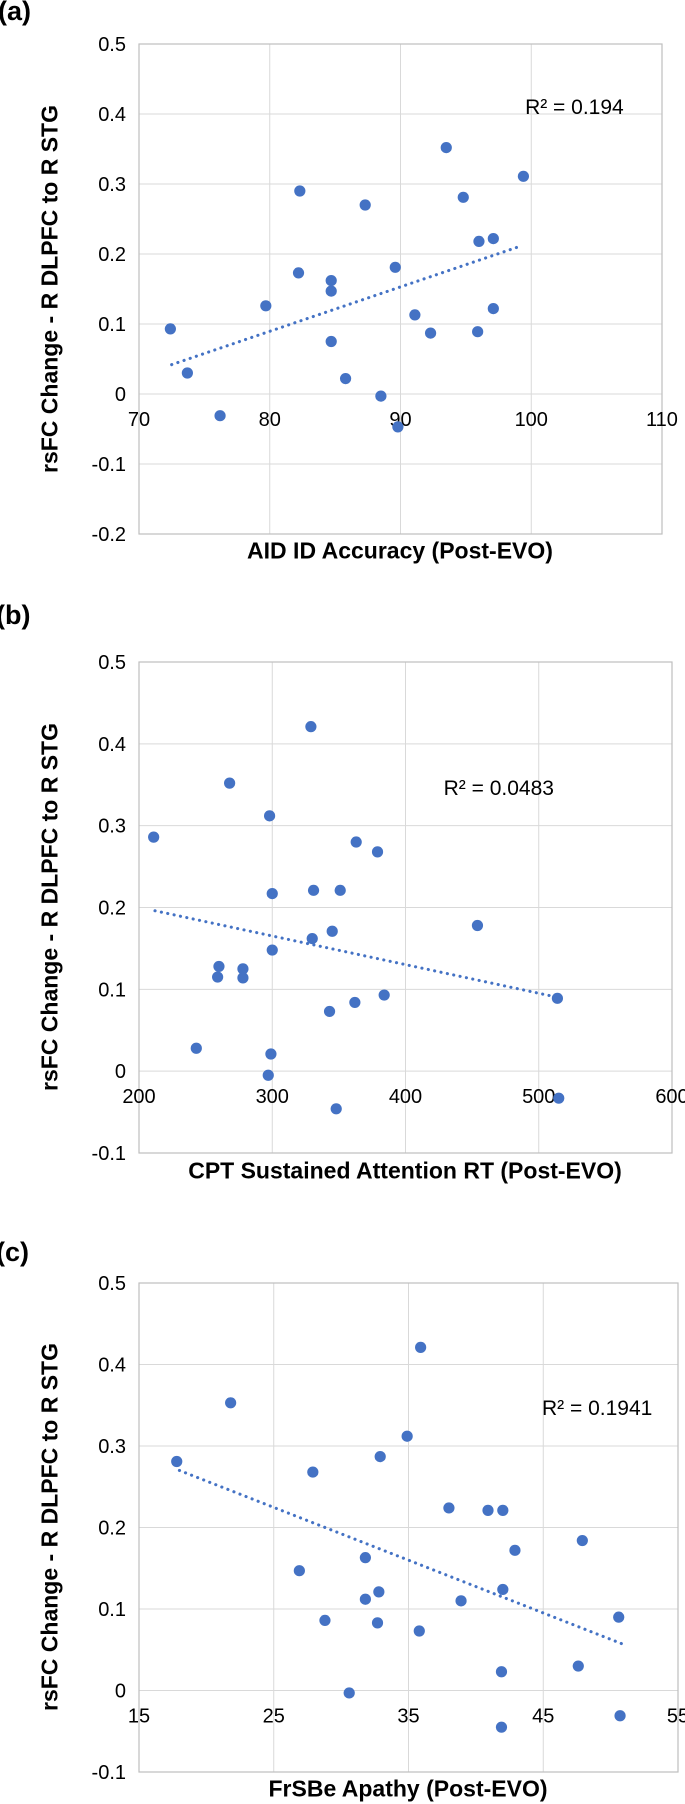 The image size is (685, 1804). What do you see at coordinates (531, 420) in the screenshot?
I see `x-axis-tick-label: 100` at bounding box center [531, 420].